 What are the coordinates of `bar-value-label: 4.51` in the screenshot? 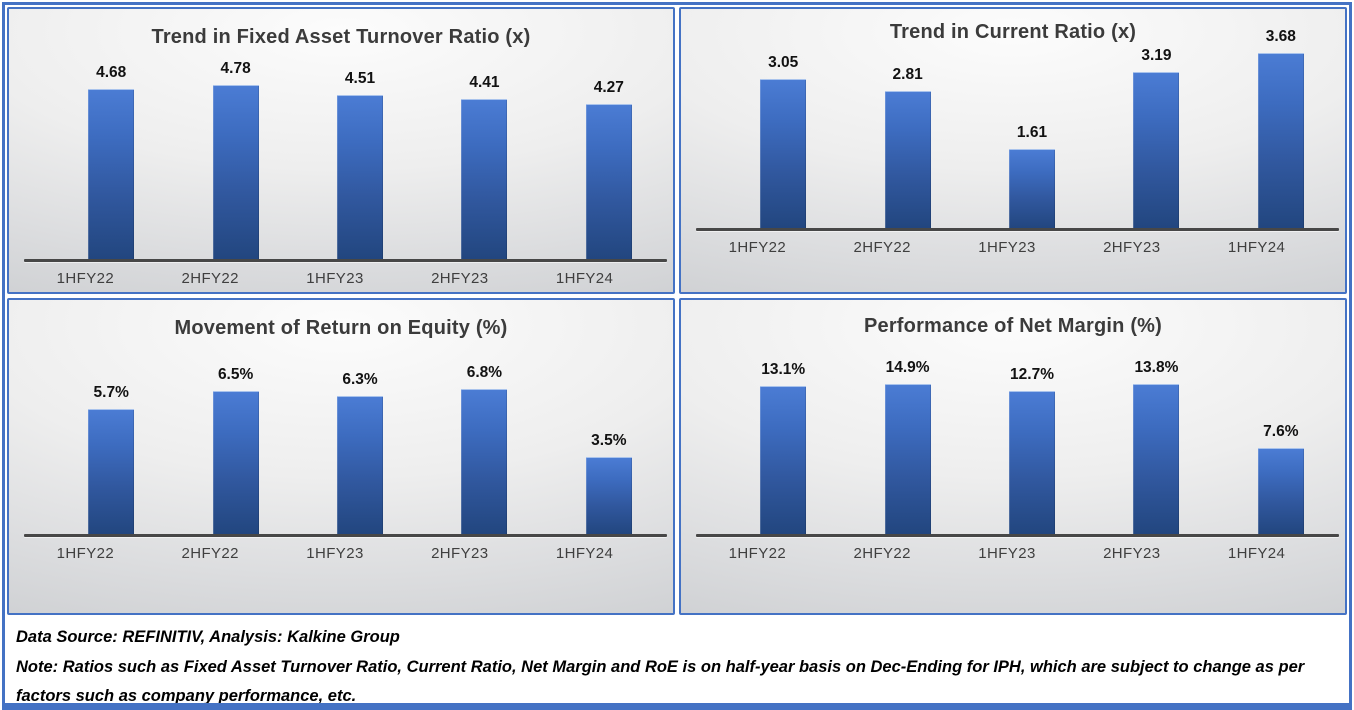 It's located at (360, 78).